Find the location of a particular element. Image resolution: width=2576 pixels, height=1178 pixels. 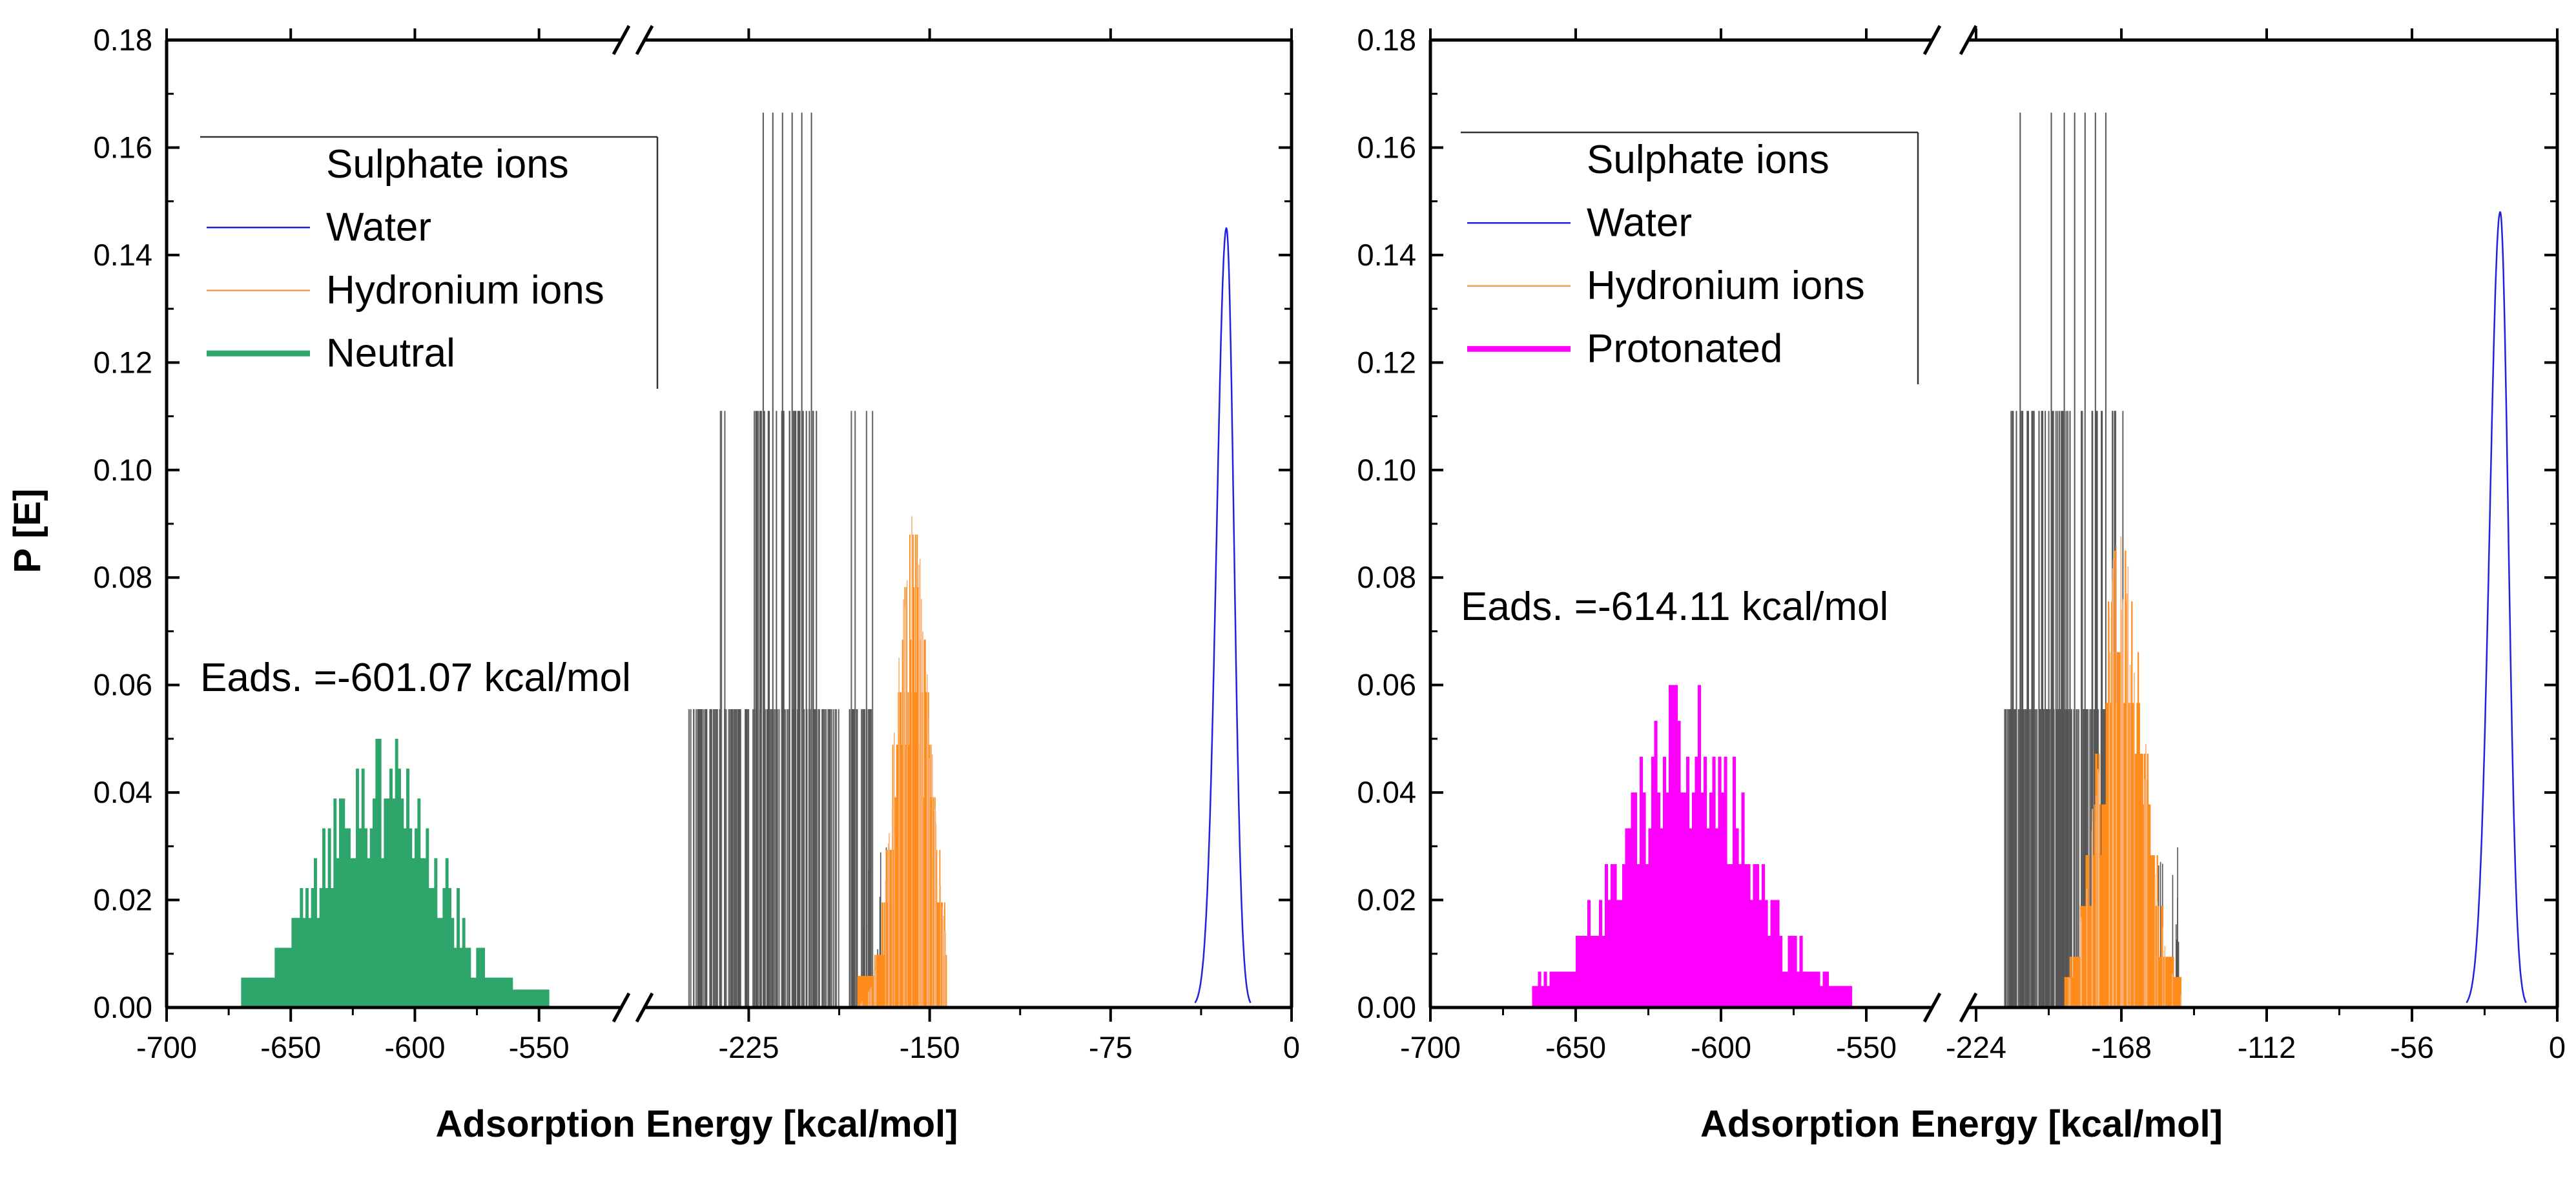

x-tick-label: -550 is located at coordinates (539, 1047).